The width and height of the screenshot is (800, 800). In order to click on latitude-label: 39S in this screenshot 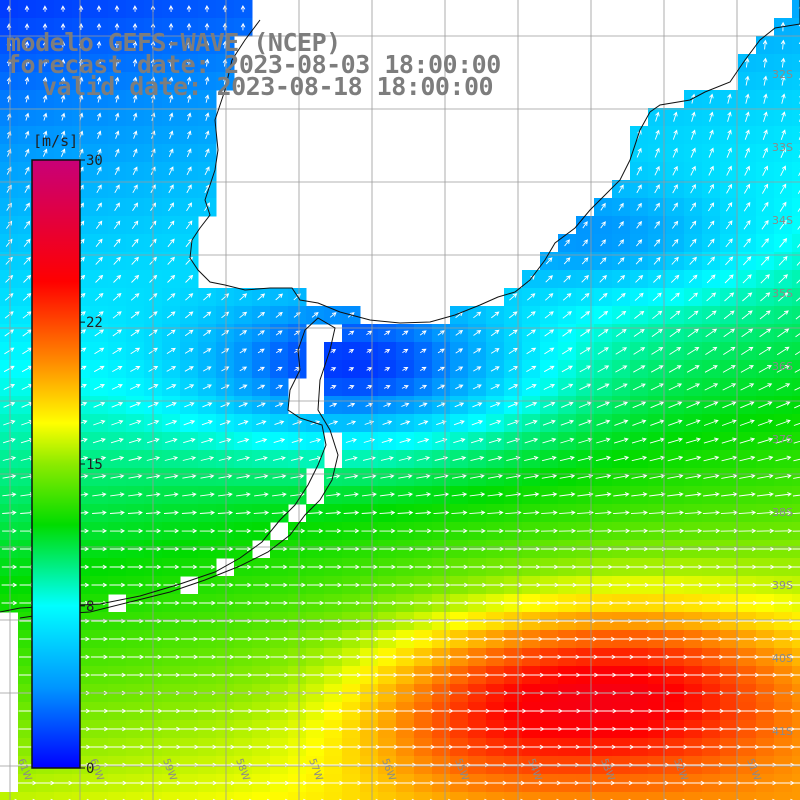, I will do `click(782, 585)`.